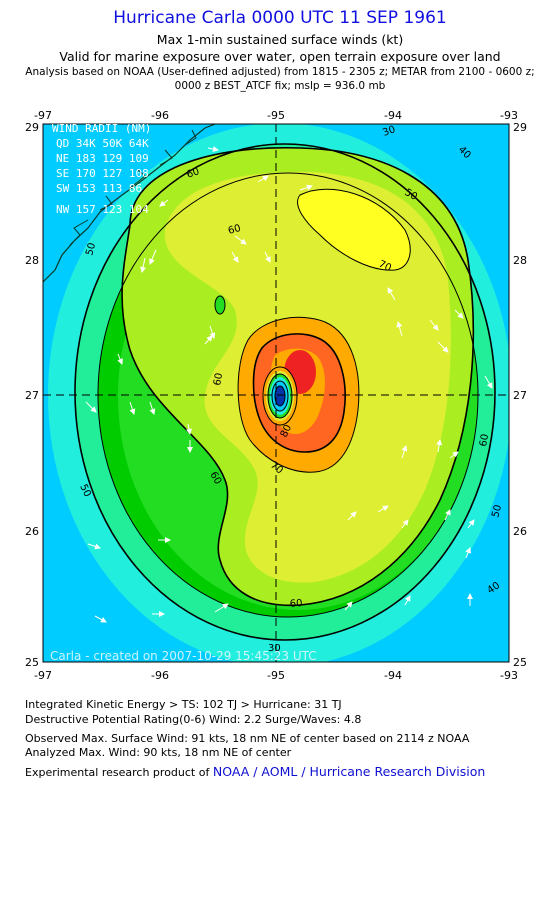 The width and height of the screenshot is (560, 915). Describe the element at coordinates (99, 188) in the screenshot. I see `wind-radii-row-sw: SW 153 113 86` at that location.